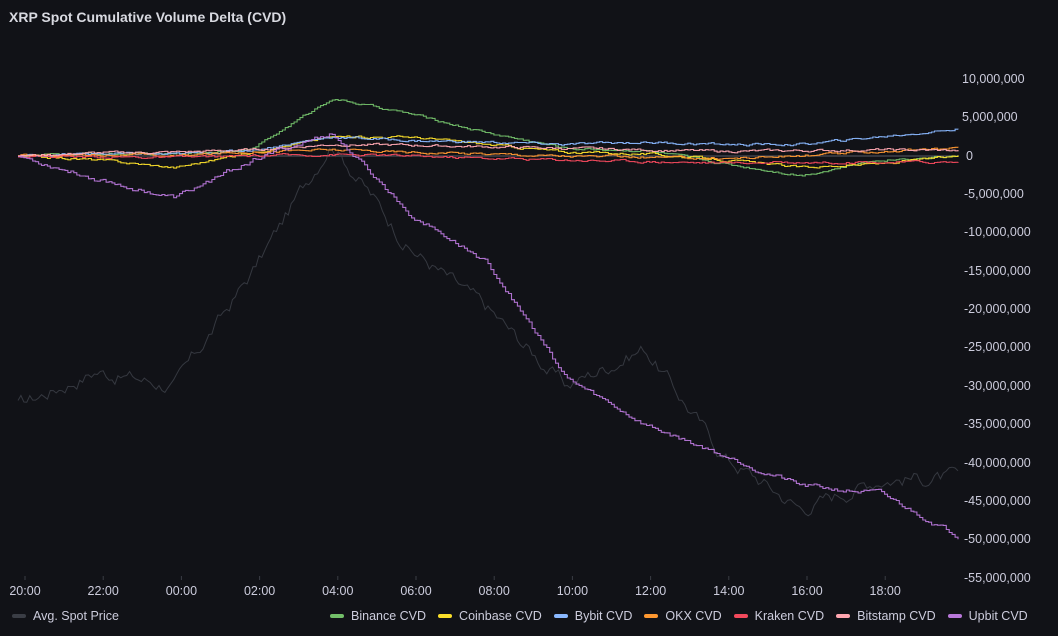  I want to click on series-line-coinbase-cvd, so click(488, 152).